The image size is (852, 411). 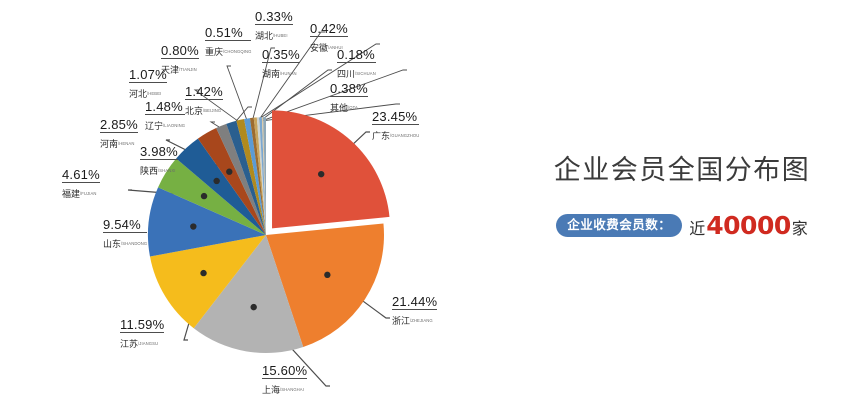 I want to click on callout-pct: 1.42%, so click(x=204, y=91).